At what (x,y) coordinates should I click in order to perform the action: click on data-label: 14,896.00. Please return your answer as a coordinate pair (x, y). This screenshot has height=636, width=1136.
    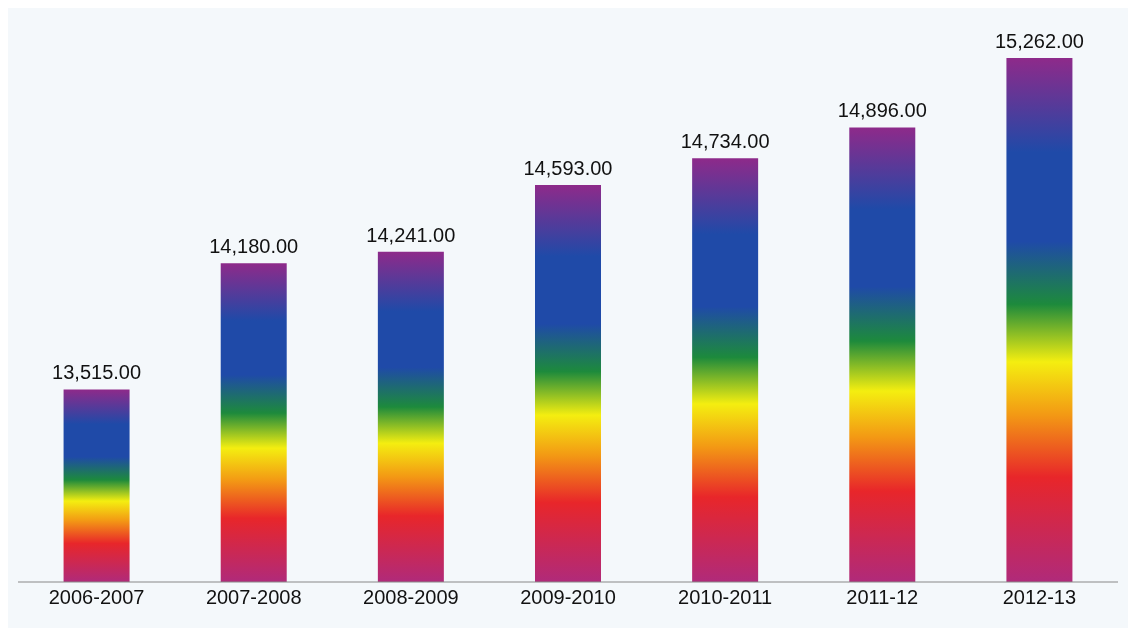
    Looking at the image, I should click on (882, 110).